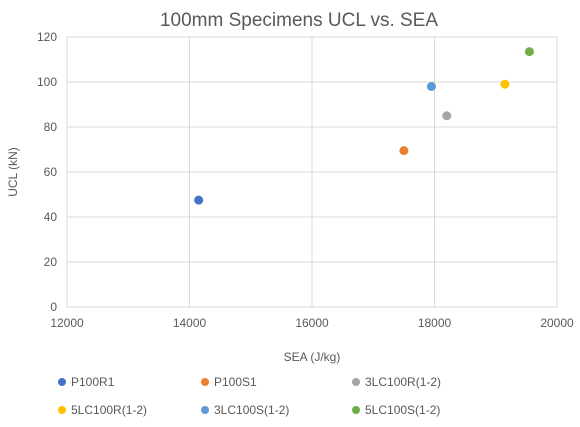  What do you see at coordinates (51, 262) in the screenshot?
I see `y-tick-label: 20` at bounding box center [51, 262].